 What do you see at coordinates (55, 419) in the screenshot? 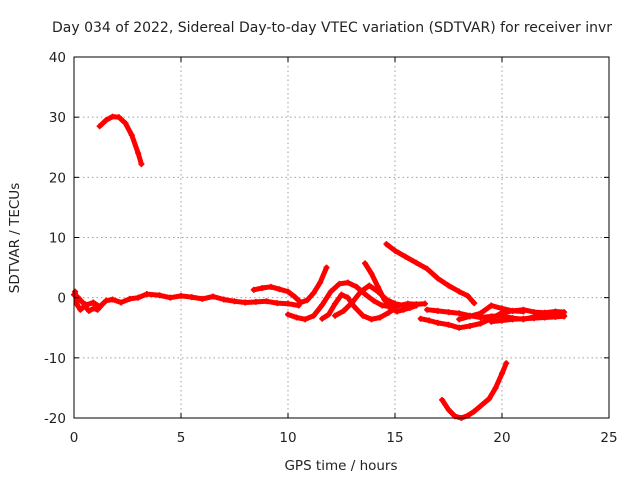
I see `y-tick-label: -20` at bounding box center [55, 419].